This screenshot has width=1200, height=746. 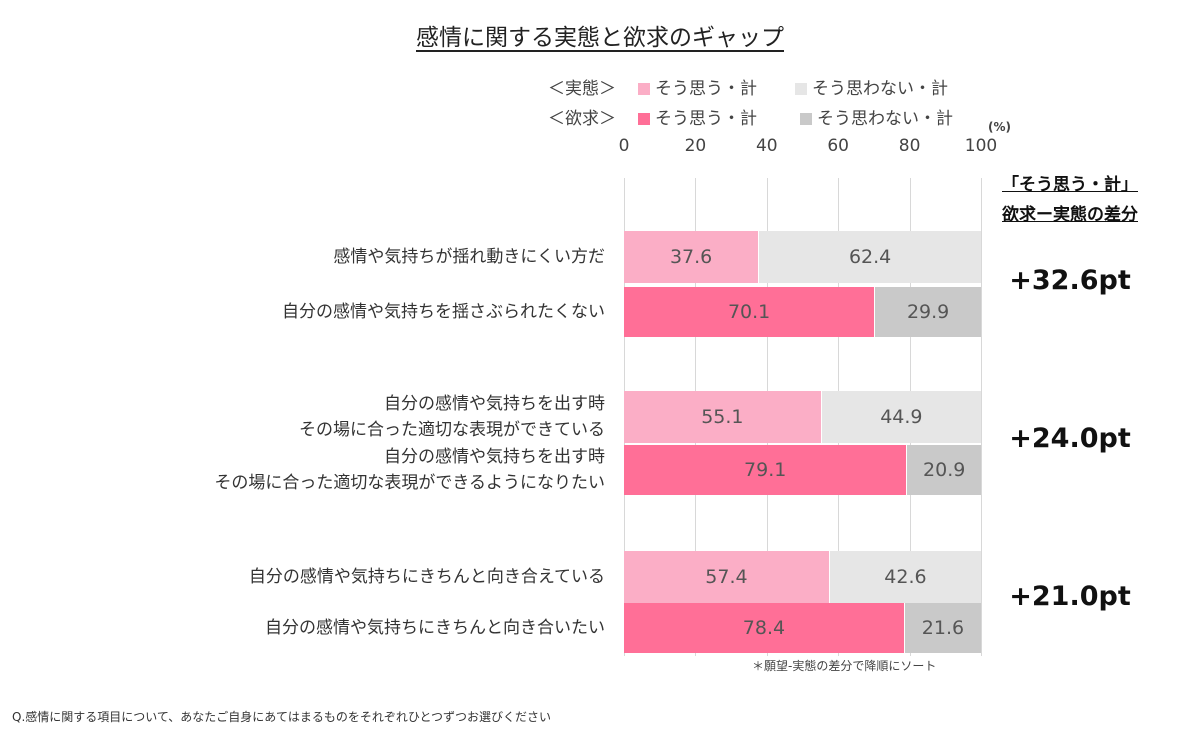 I want to click on diff-value: +21.0pt, so click(x=1070, y=596).